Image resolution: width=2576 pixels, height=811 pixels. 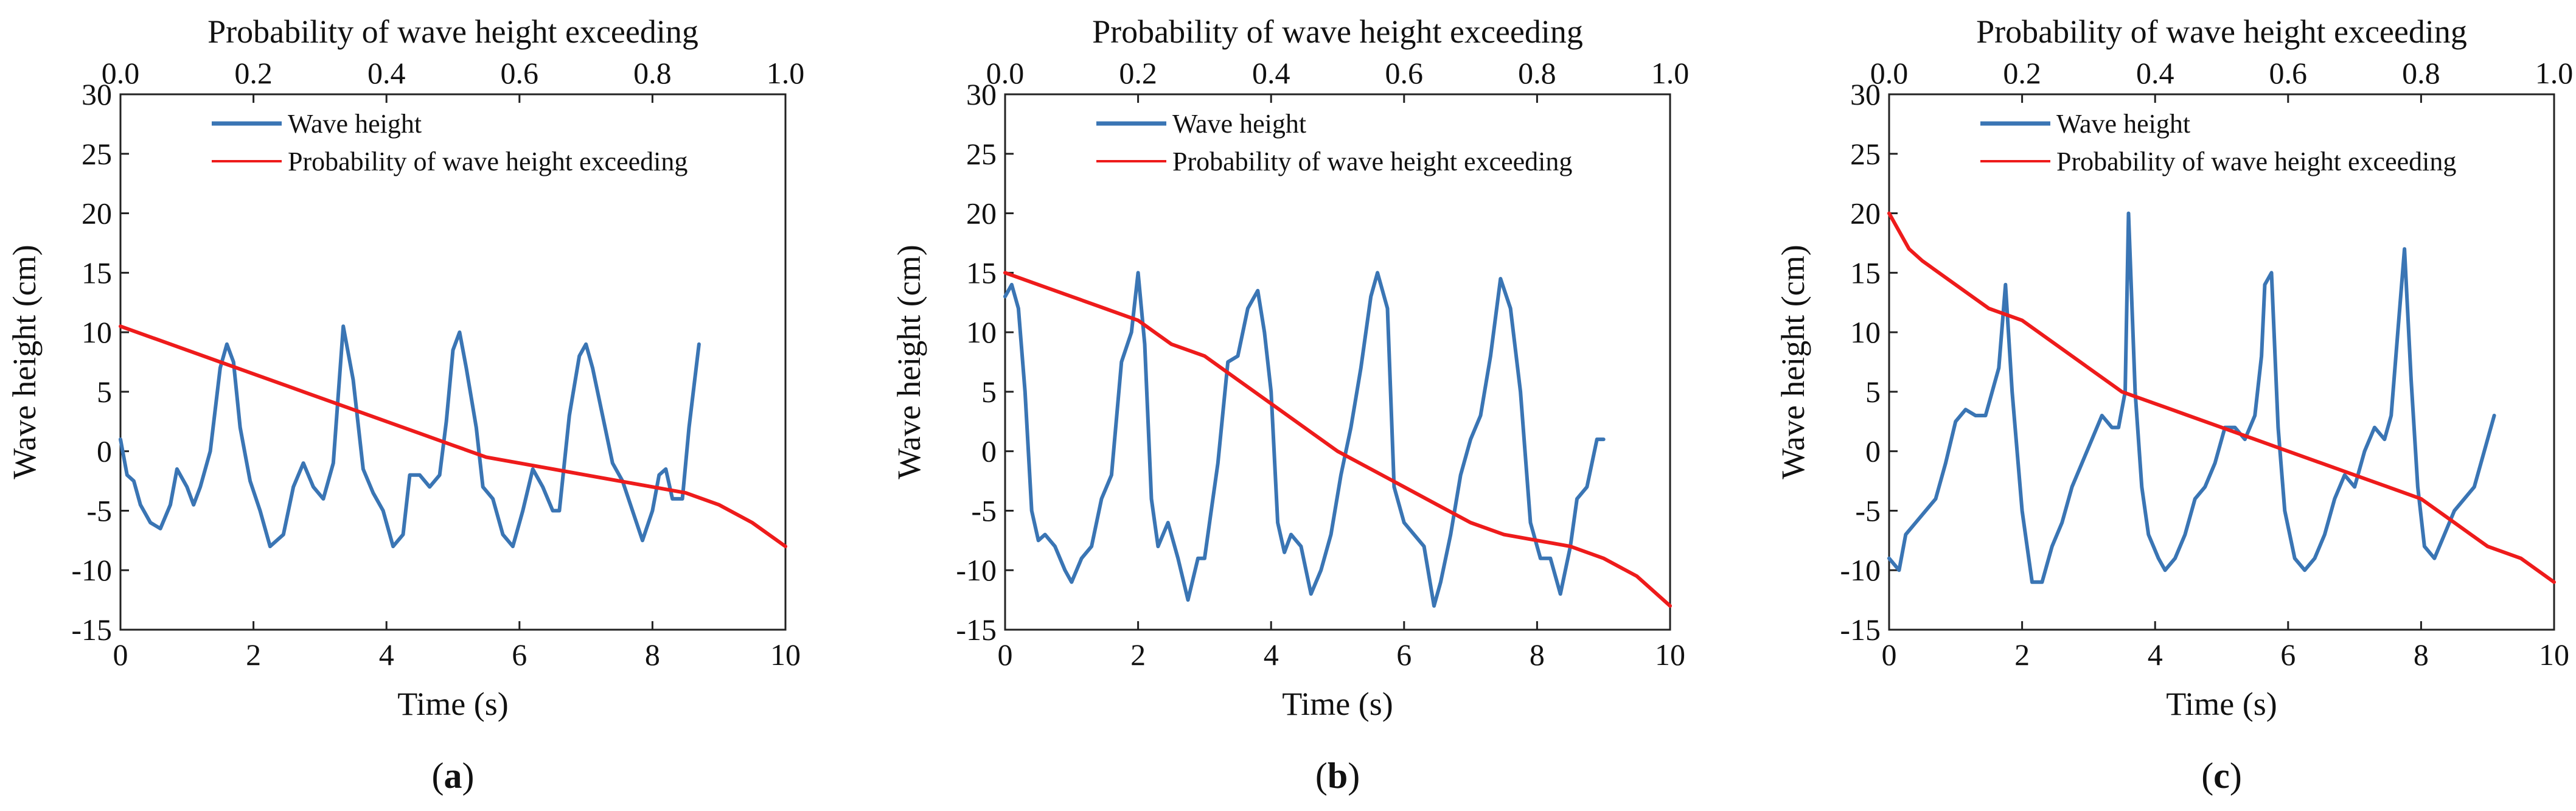 What do you see at coordinates (1337, 776) in the screenshot?
I see `panel-label: (b)` at bounding box center [1337, 776].